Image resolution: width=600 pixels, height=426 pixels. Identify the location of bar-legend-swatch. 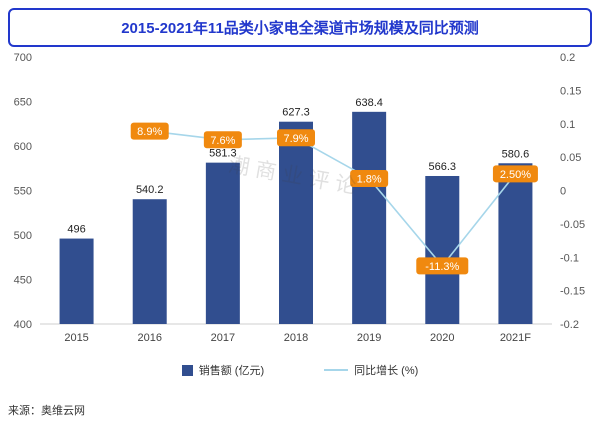
(187, 370).